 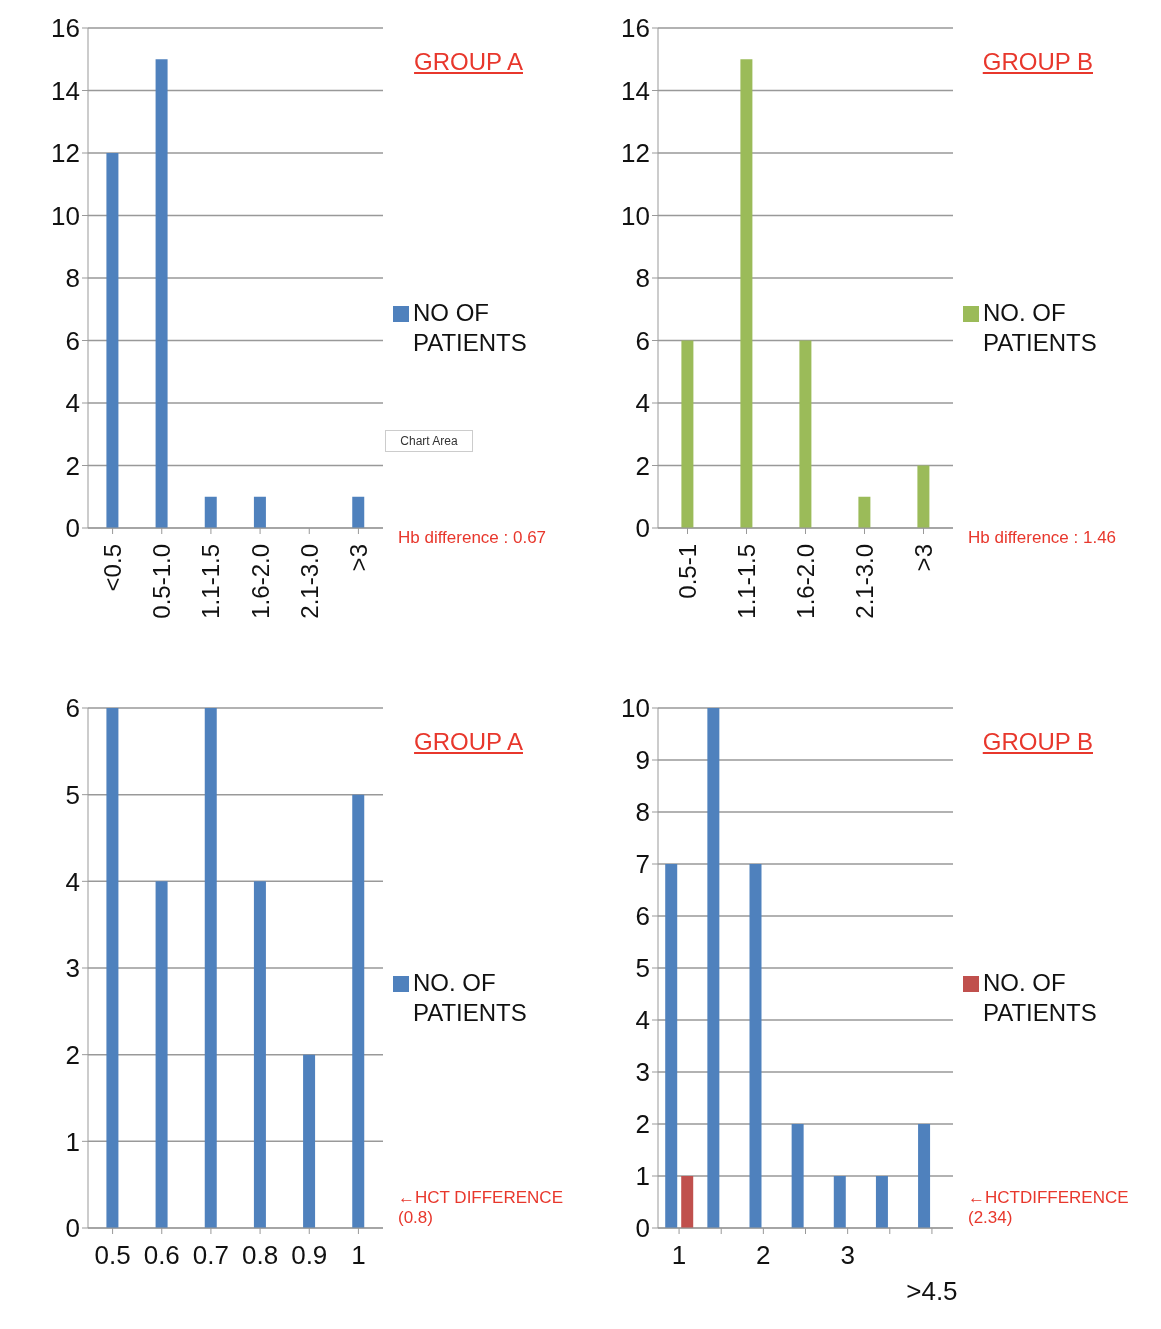 What do you see at coordinates (642, 864) in the screenshot?
I see `y-tick-label: 7` at bounding box center [642, 864].